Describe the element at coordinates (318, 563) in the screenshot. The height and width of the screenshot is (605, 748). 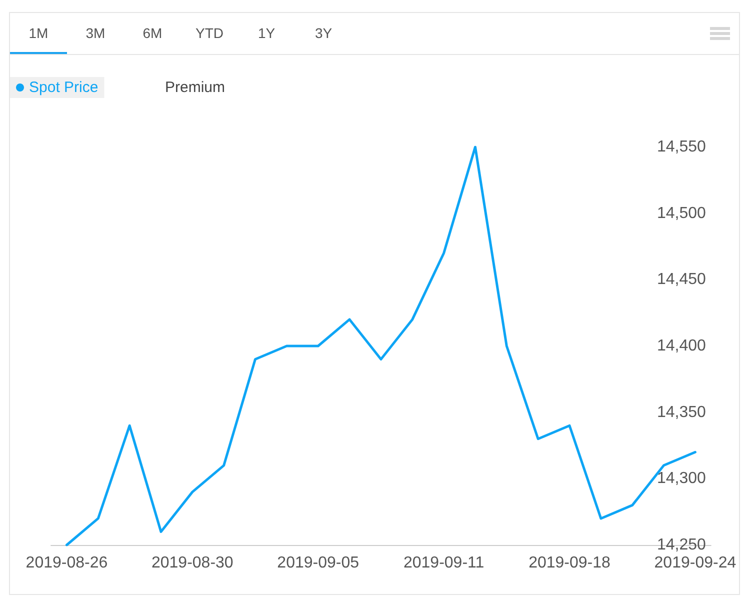
I see `x-tick-label: 2019-09-05` at that location.